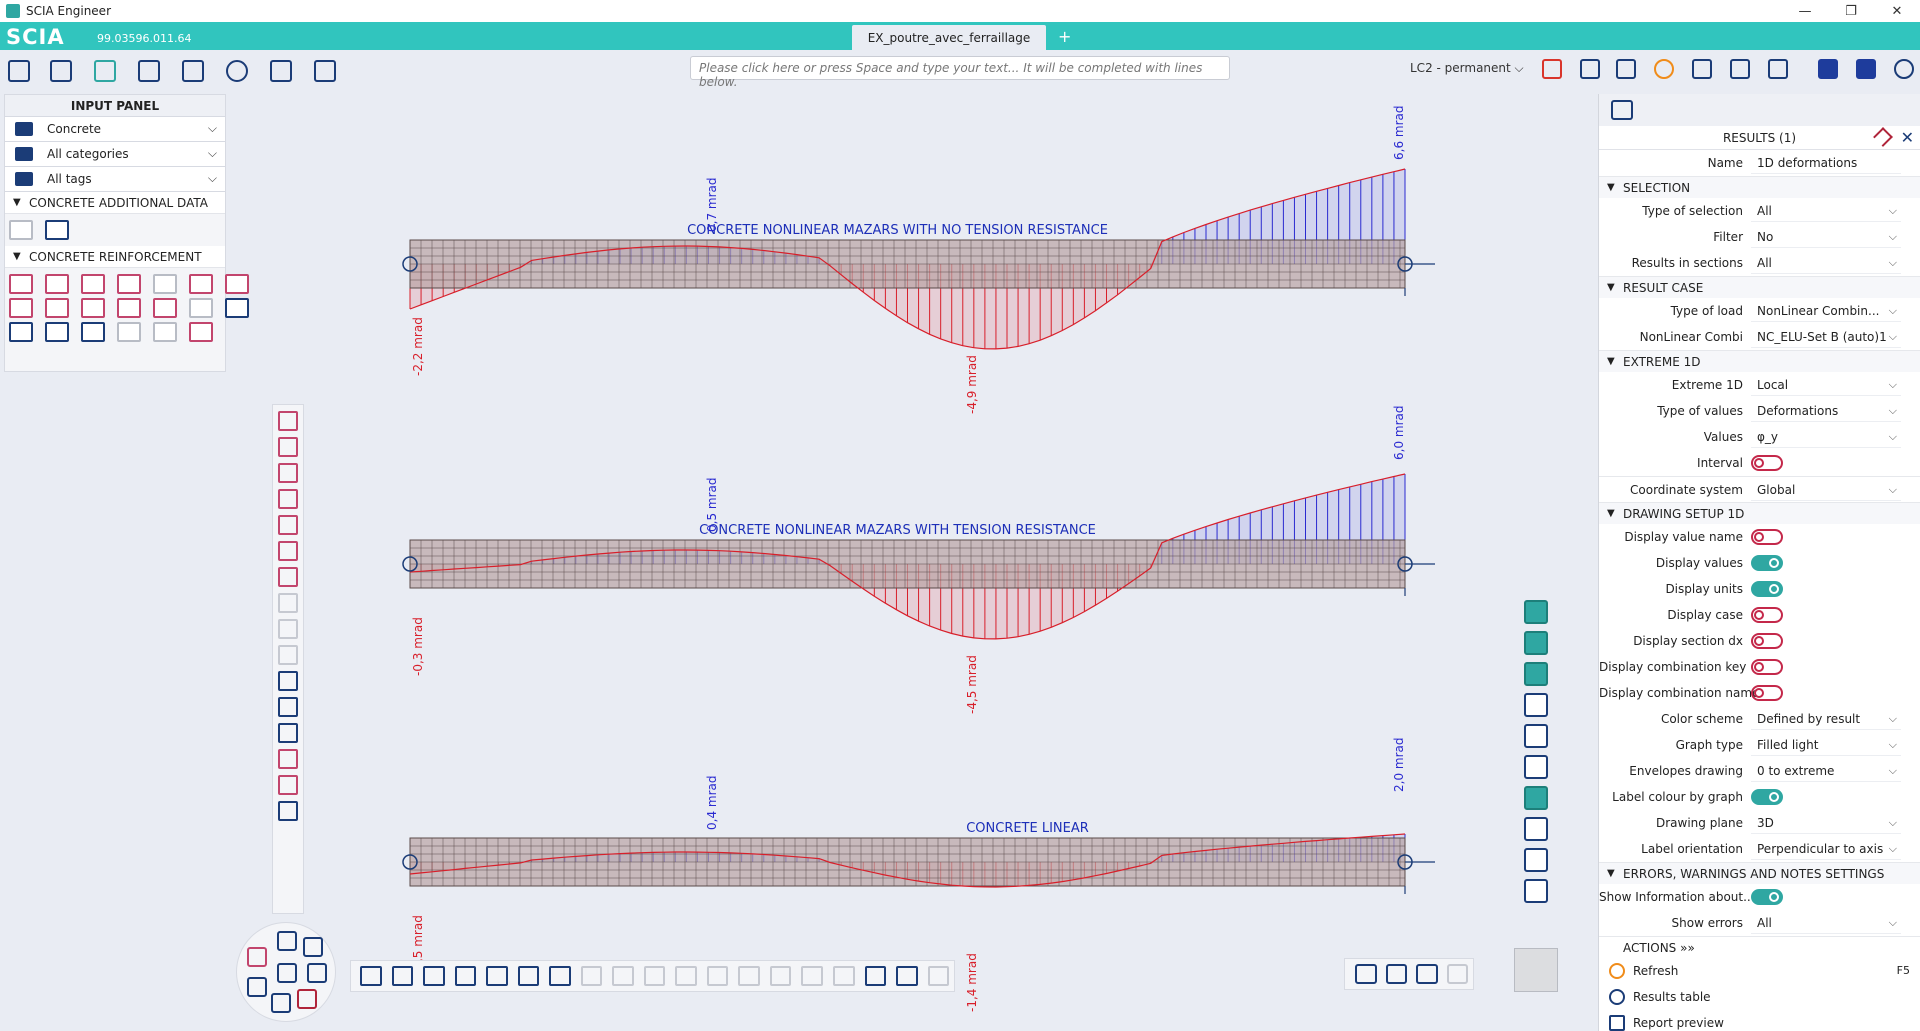  Describe the element at coordinates (1759, 997) in the screenshot. I see `results-table-action: Results table` at that location.